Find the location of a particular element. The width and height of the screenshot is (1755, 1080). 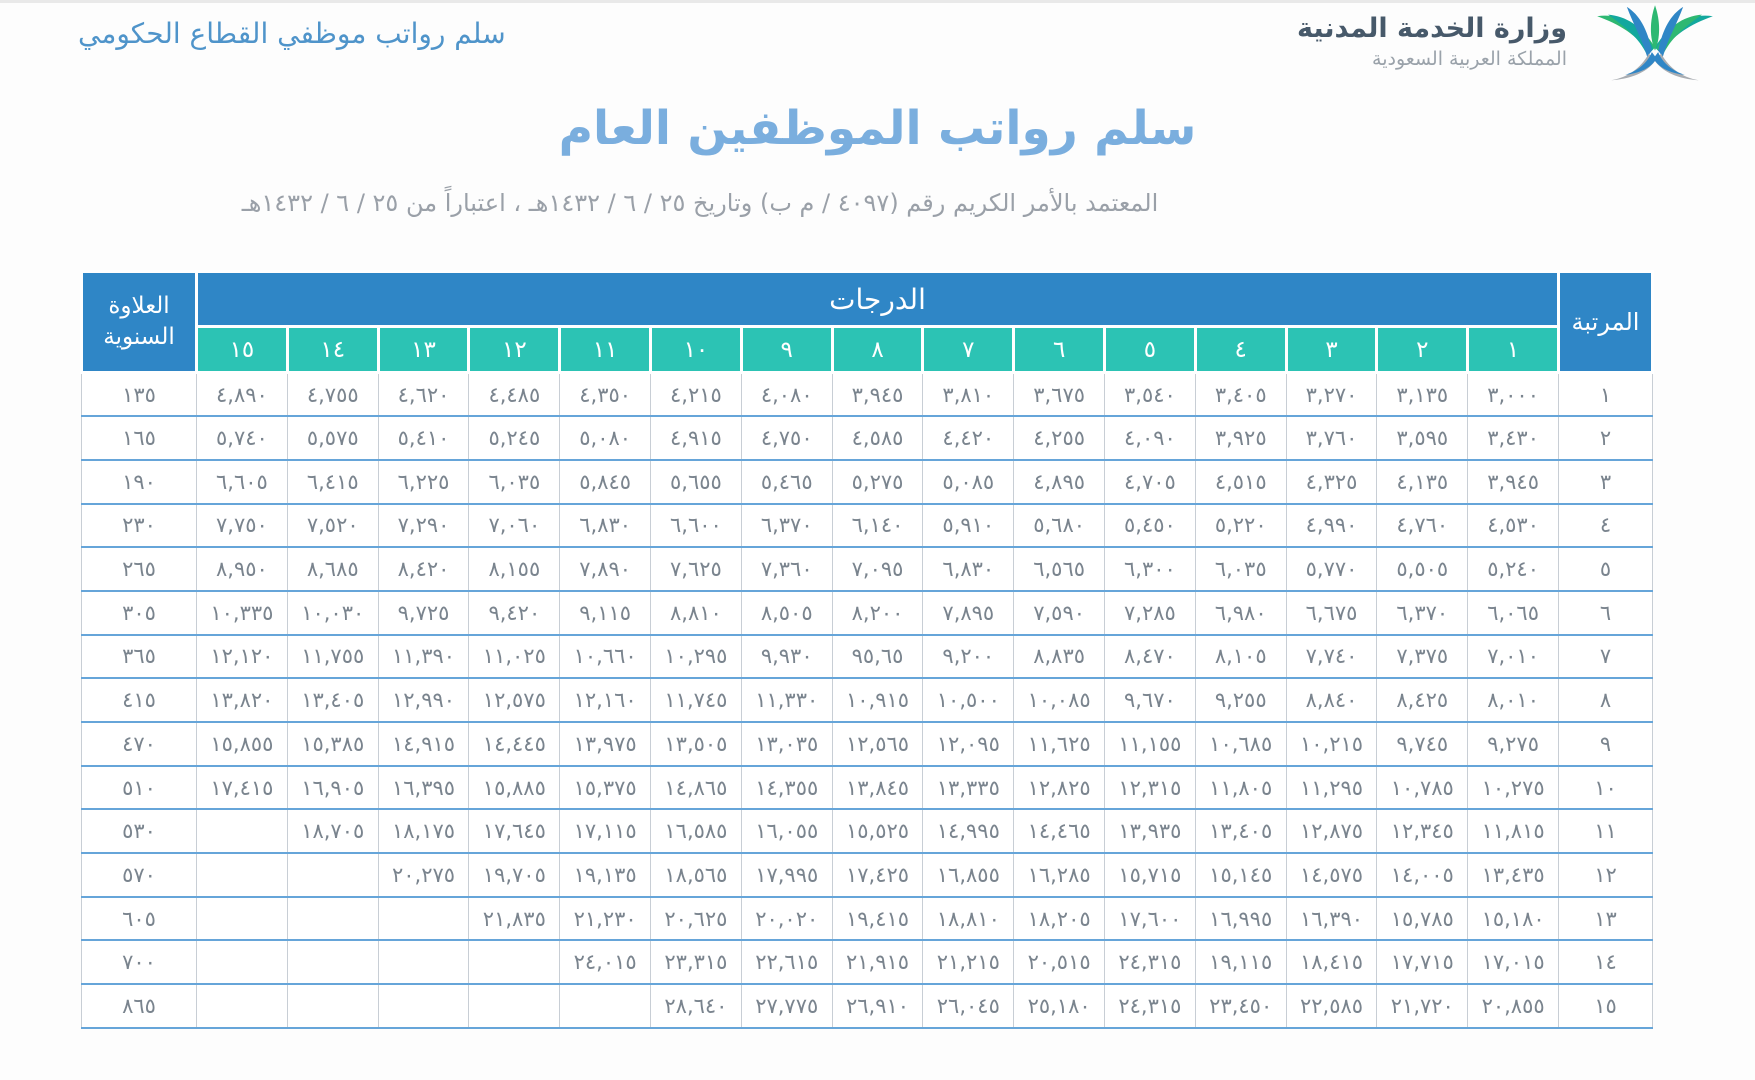

salary-cell-rank7-degree7: ٩,٢٠٠ is located at coordinates (968, 657).